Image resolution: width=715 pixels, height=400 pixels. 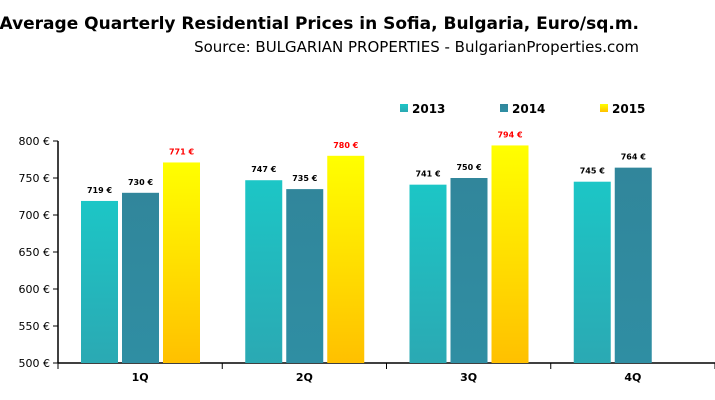 I want to click on bar-2014-3Q, so click(x=469, y=270).